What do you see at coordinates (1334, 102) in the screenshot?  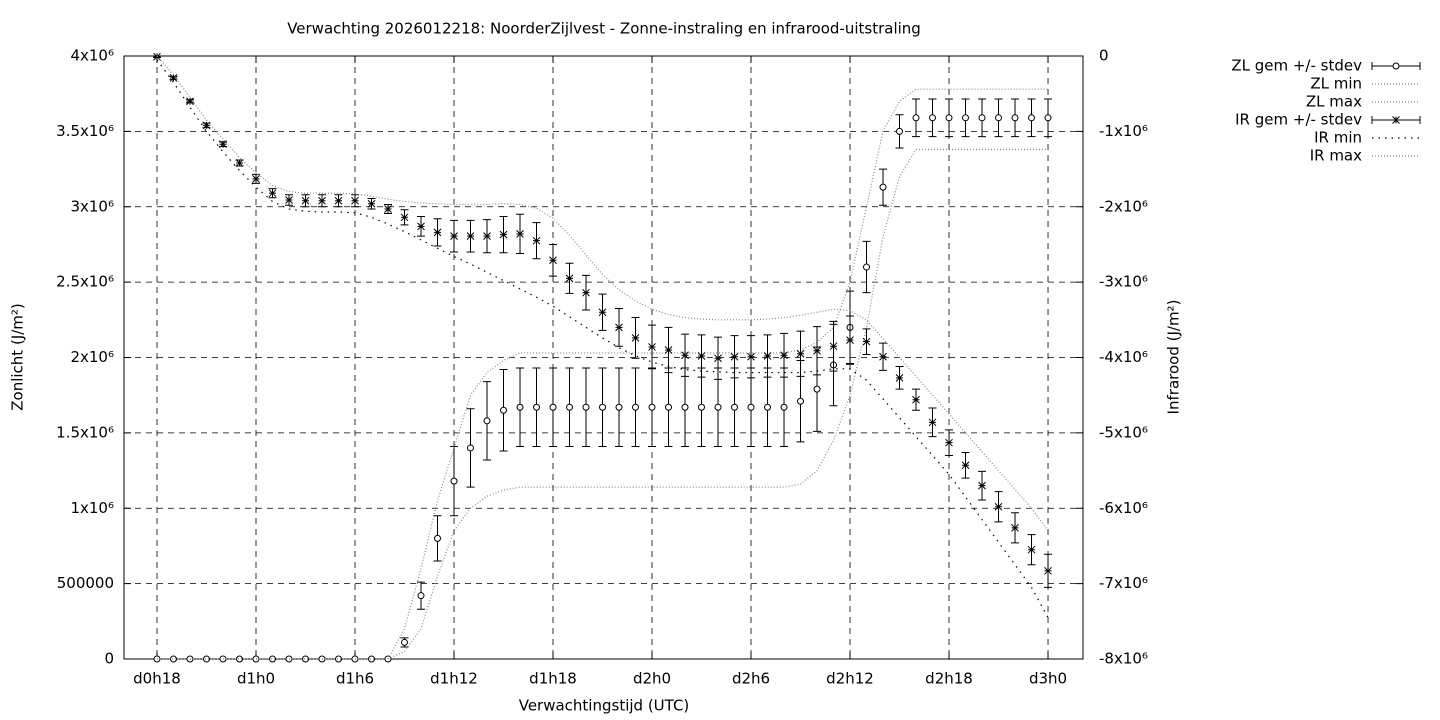 I see `legend-label: ZL max` at bounding box center [1334, 102].